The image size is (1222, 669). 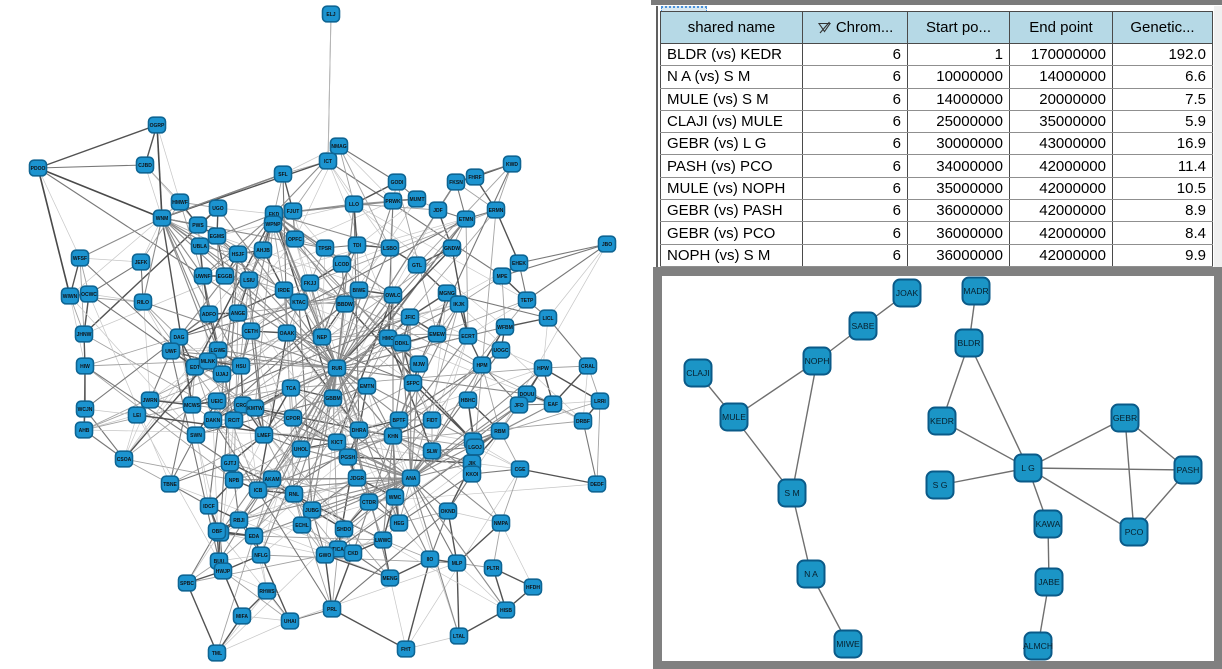 What do you see at coordinates (282, 175) in the screenshot?
I see `svg-text: SFL` at bounding box center [282, 175].